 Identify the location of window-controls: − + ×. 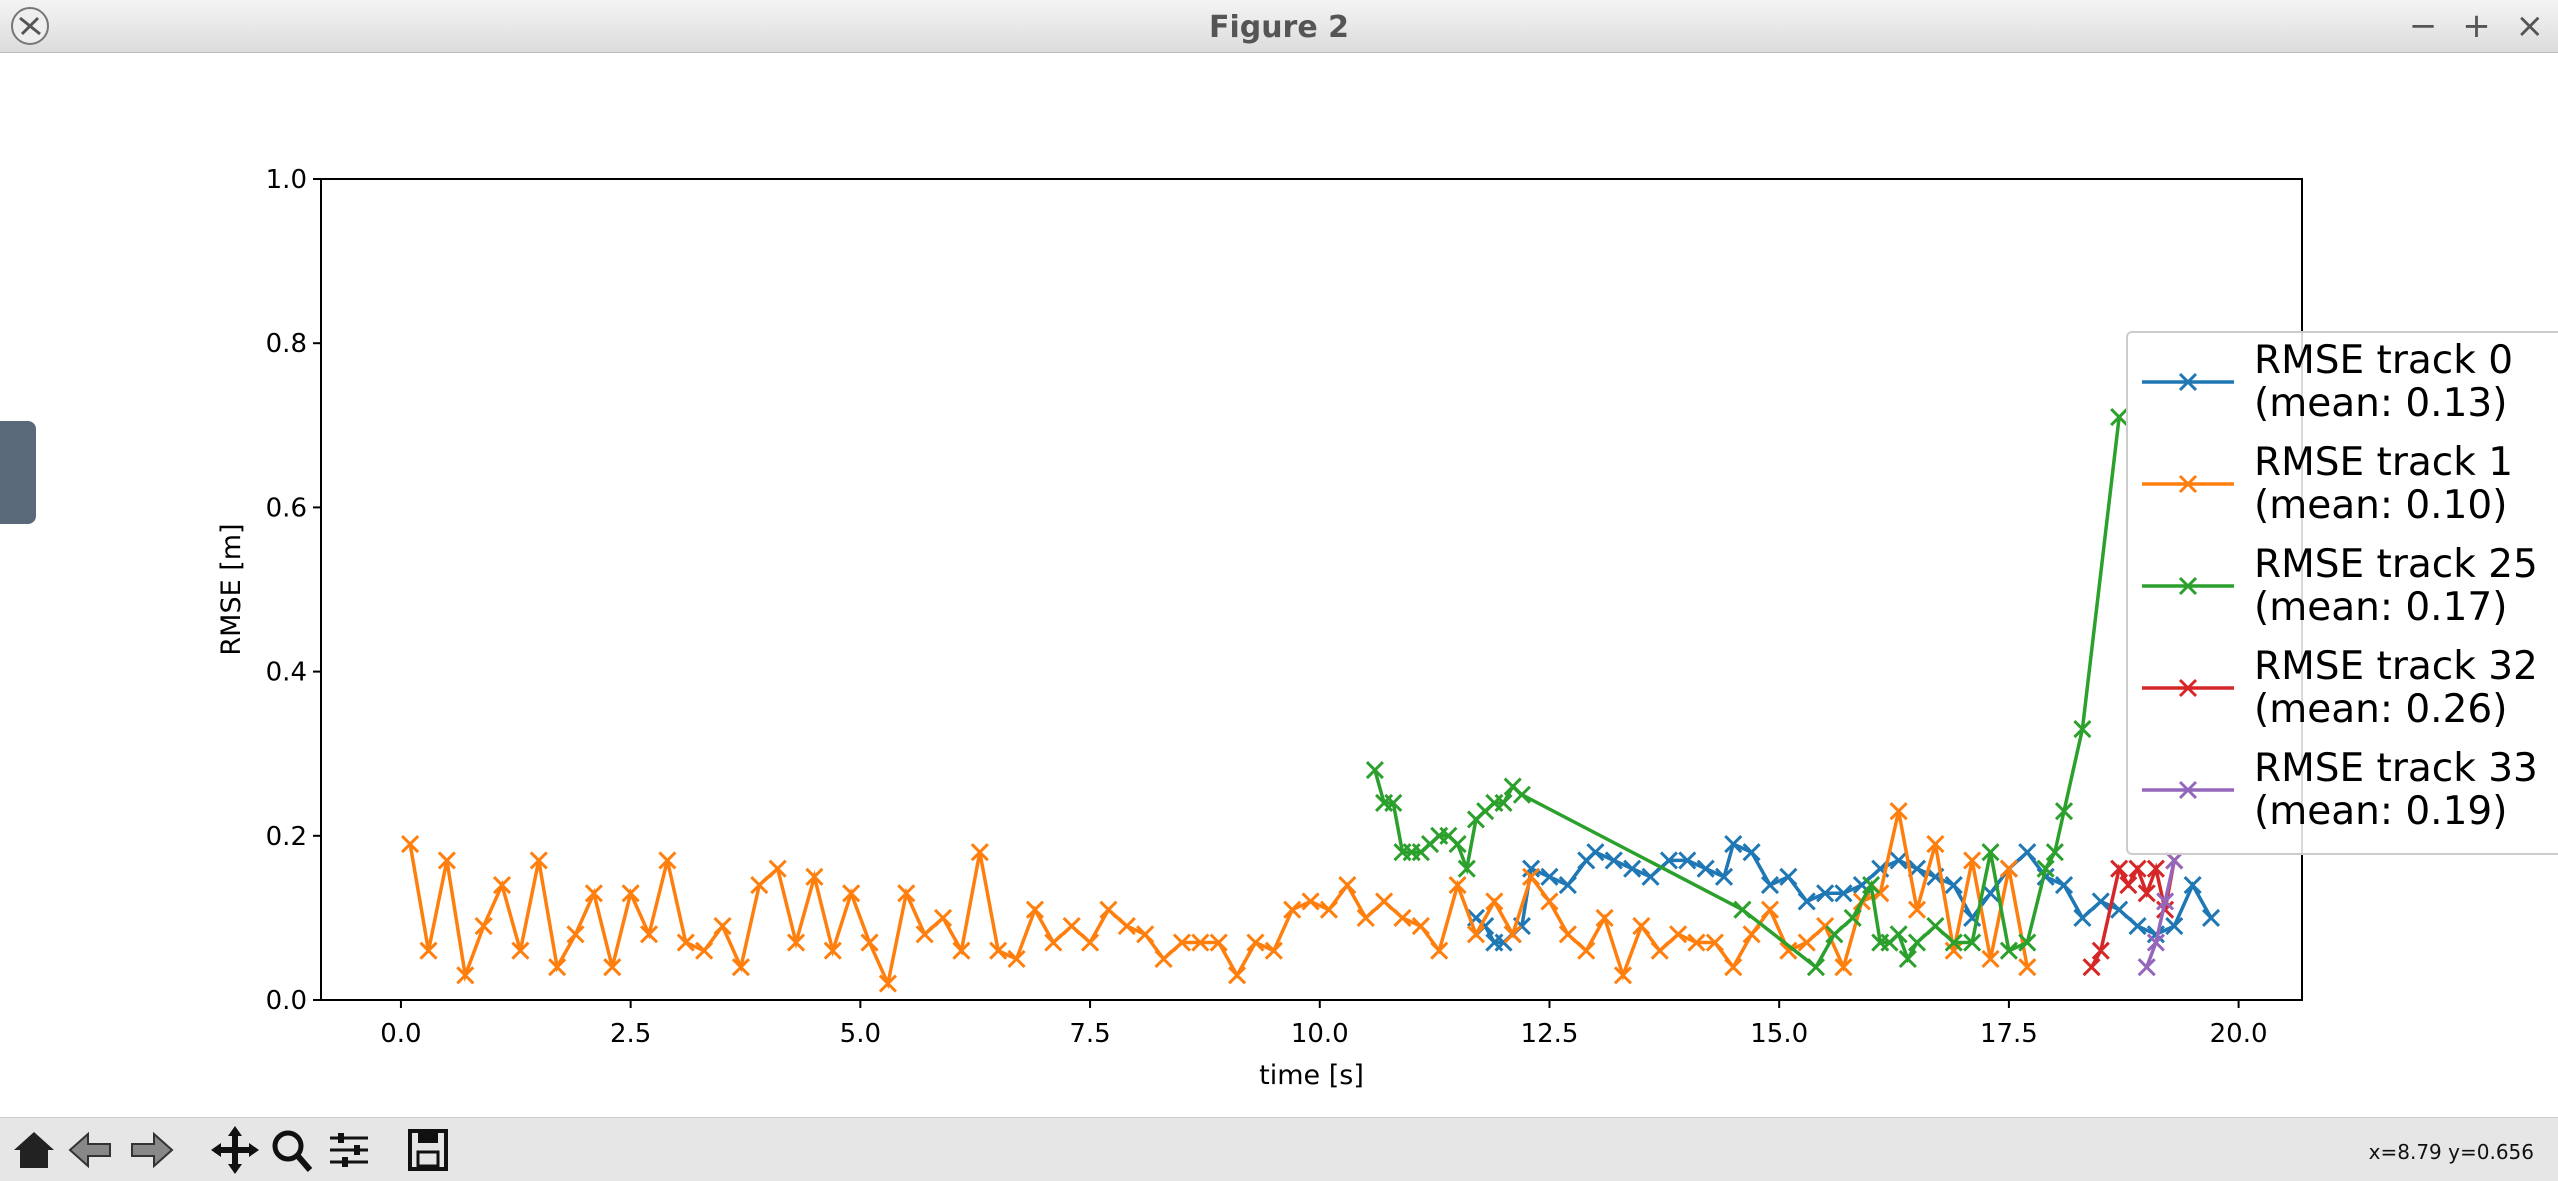
(2469, 26).